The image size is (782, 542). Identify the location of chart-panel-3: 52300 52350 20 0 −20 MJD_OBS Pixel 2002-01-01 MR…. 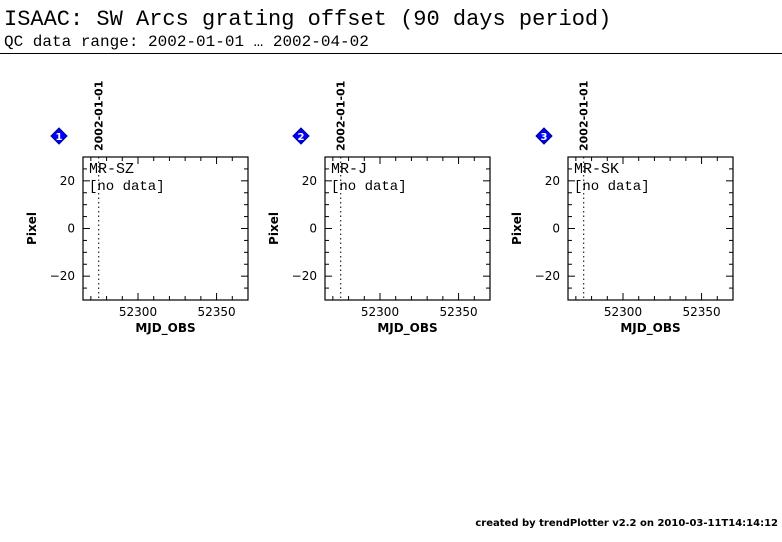
(622, 208).